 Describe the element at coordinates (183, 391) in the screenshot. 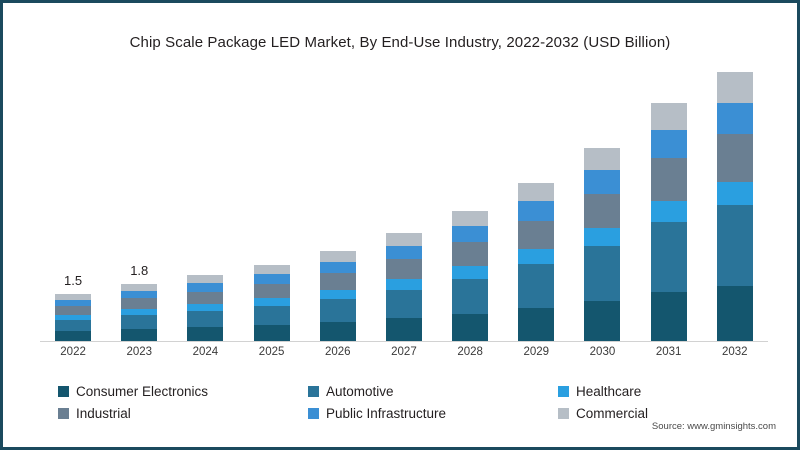

I see `legend-item: Consumer Electronics` at that location.